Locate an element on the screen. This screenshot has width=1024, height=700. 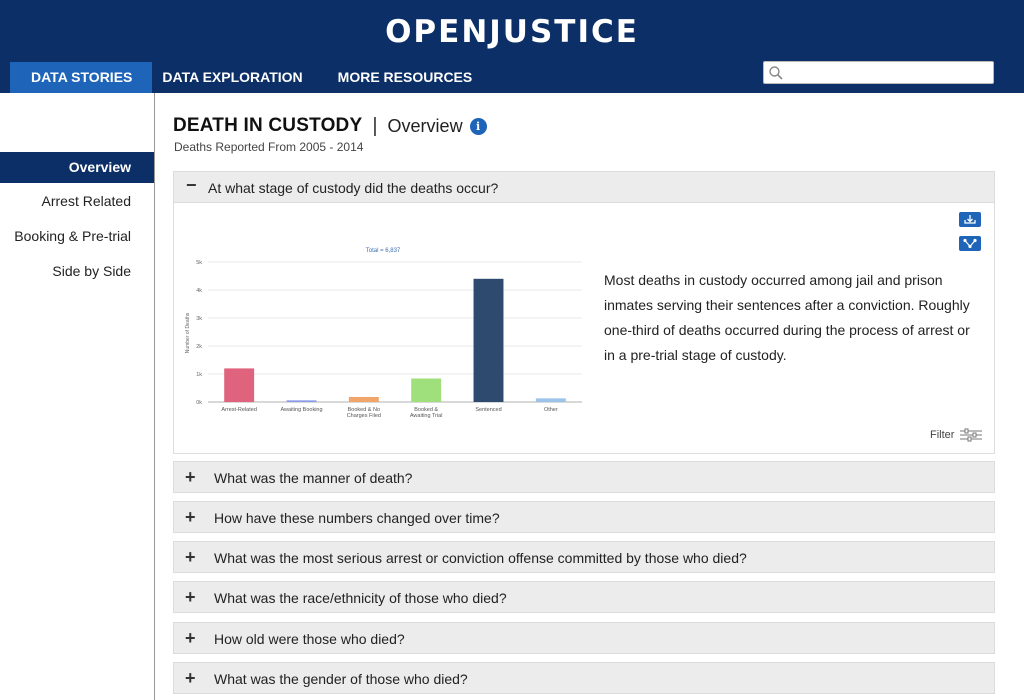
collapse-icon: − is located at coordinates (191, 185).